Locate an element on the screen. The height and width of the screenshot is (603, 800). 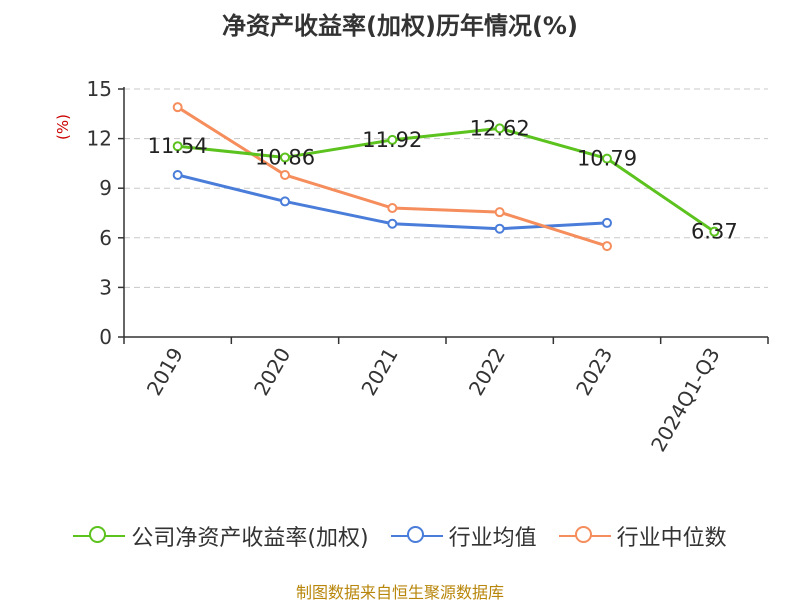
x-tick-label: 2021 is located at coordinates (379, 372).